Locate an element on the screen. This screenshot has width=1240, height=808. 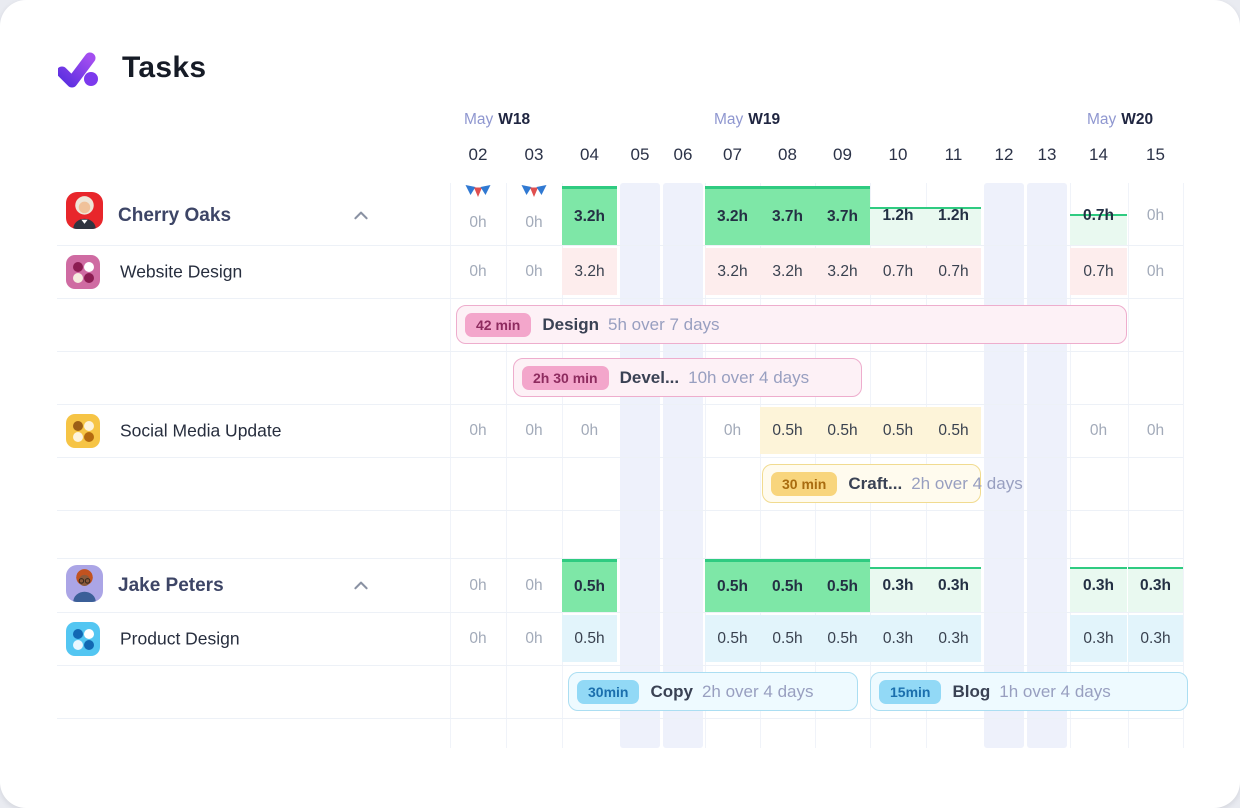
hours-value: 1.2h is located at coordinates (898, 215).